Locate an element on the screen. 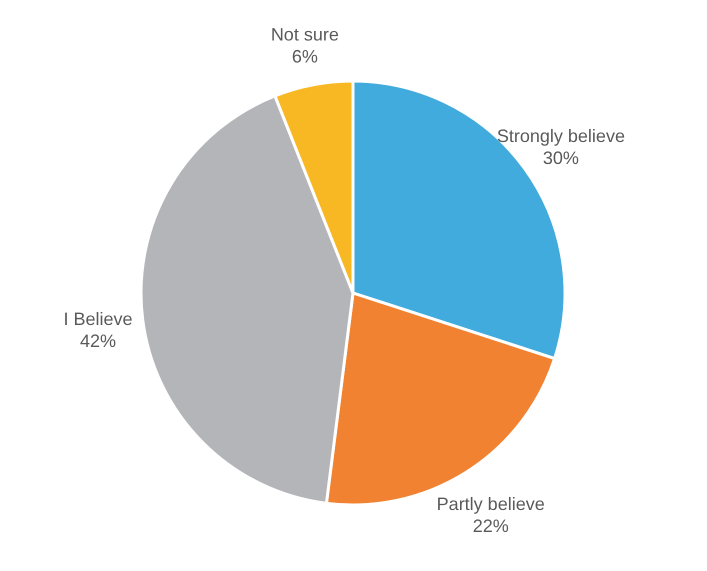  data-label: 30% is located at coordinates (560, 158).